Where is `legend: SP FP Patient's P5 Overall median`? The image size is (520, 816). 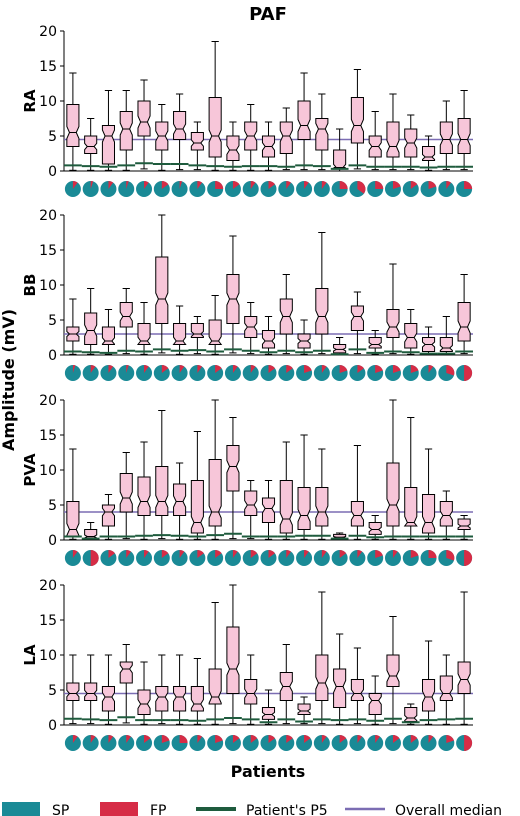 legend: SP FP Patient's P5 Overall median is located at coordinates (252, 809).